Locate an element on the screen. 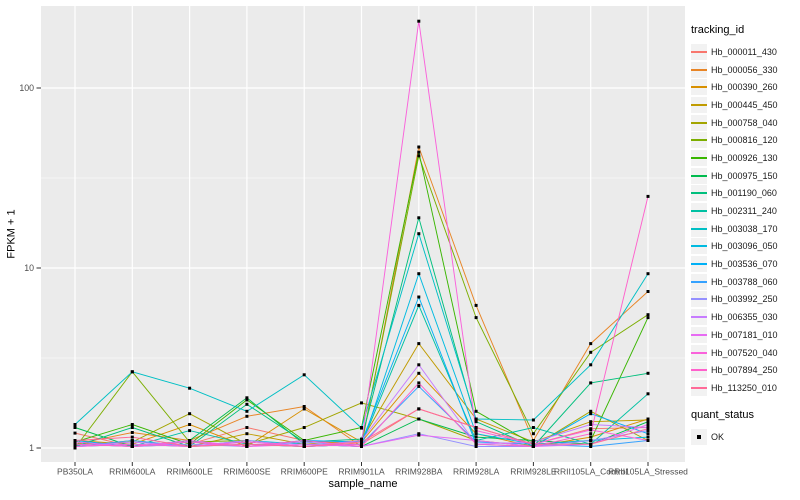 This screenshot has width=800, height=500. legend-item-Hb_113250_010: Hb_113250_010 is located at coordinates (745, 388).